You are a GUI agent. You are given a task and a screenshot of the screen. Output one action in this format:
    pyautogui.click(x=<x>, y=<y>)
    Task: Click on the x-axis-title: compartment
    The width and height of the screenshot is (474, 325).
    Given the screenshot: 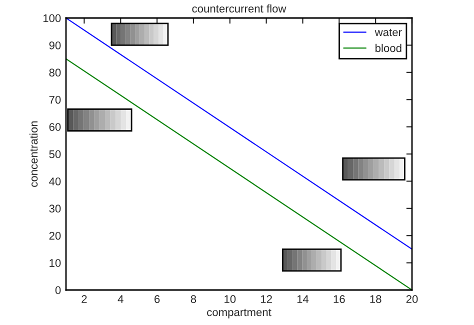 What is the action you would take?
    pyautogui.click(x=239, y=313)
    